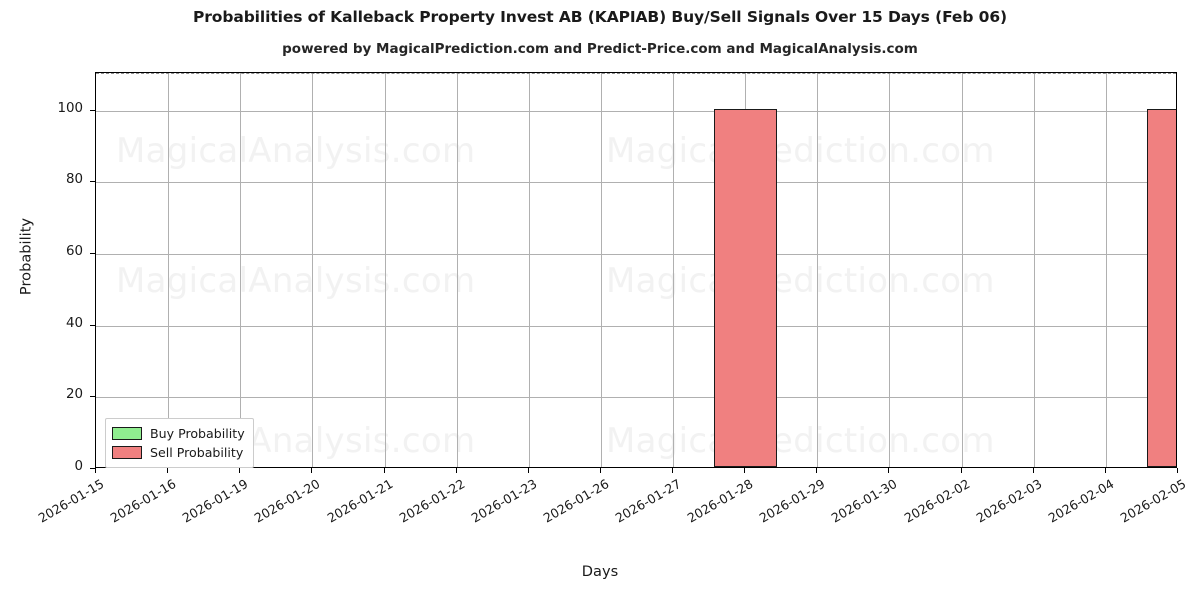 The image size is (1200, 600). Describe the element at coordinates (26, 256) in the screenshot. I see `y-axis-label: Probability` at that location.